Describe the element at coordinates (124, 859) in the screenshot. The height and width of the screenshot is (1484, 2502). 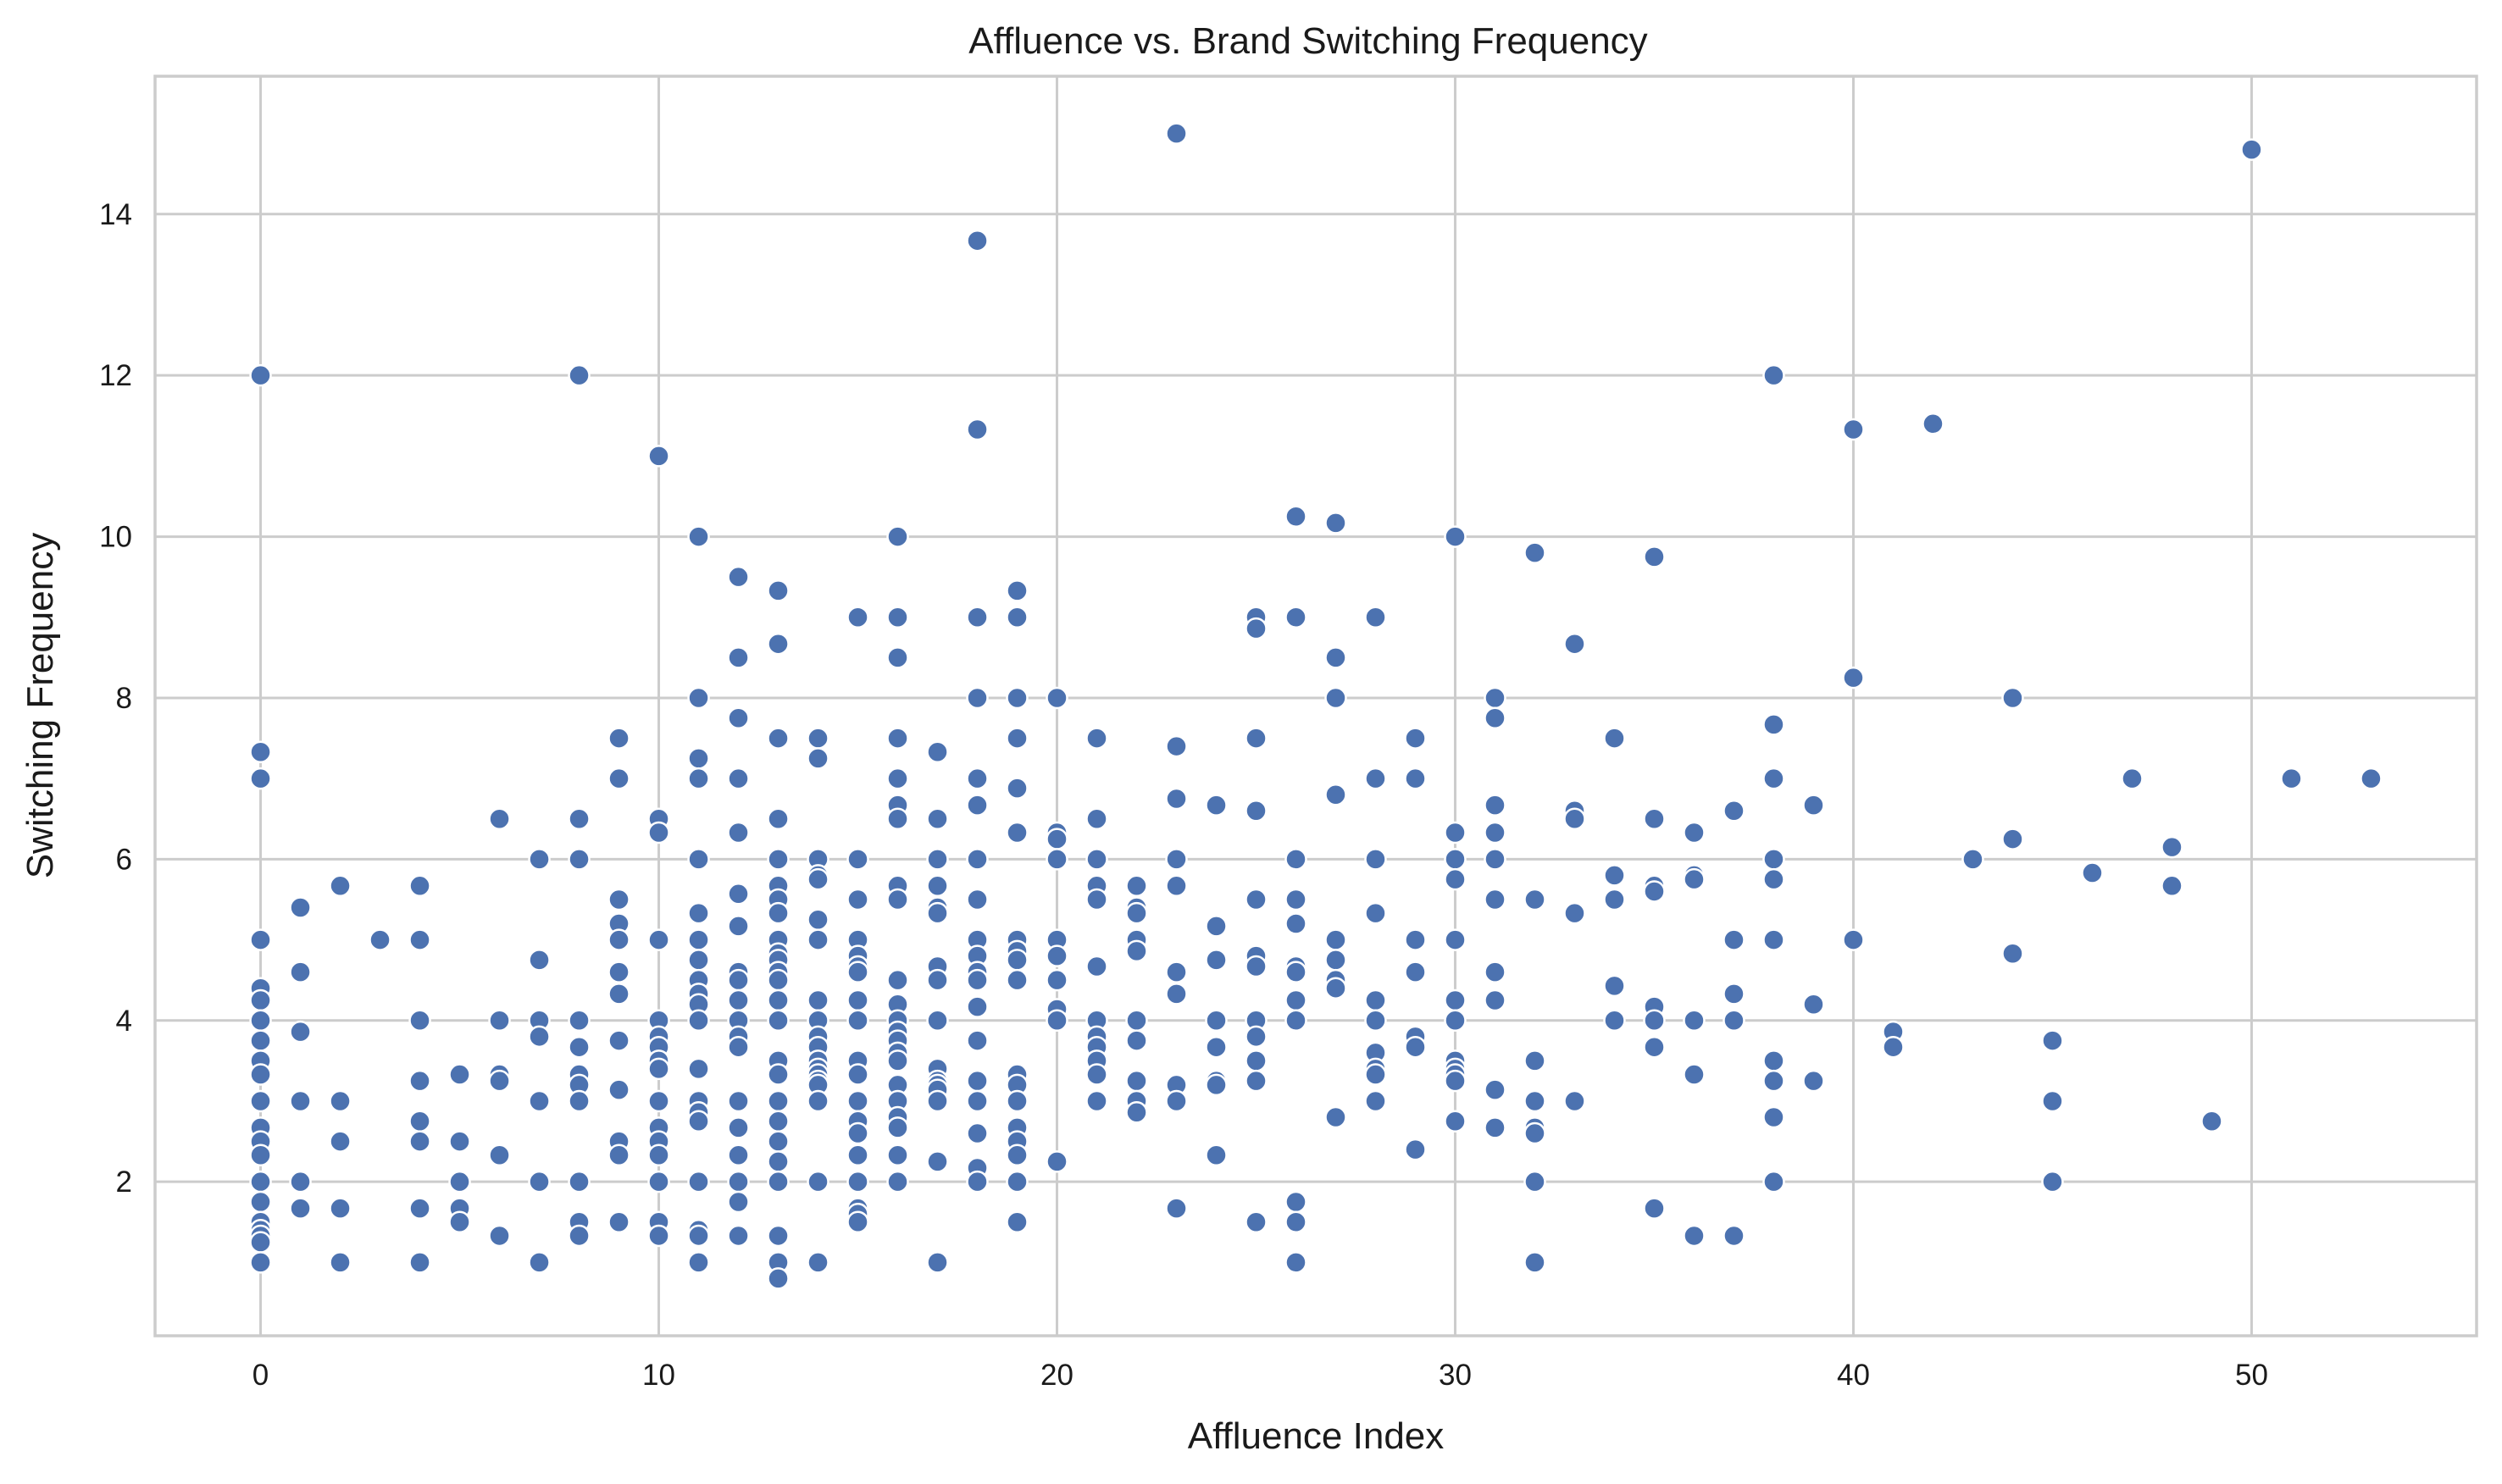
I see `y-tick-label: 6` at that location.